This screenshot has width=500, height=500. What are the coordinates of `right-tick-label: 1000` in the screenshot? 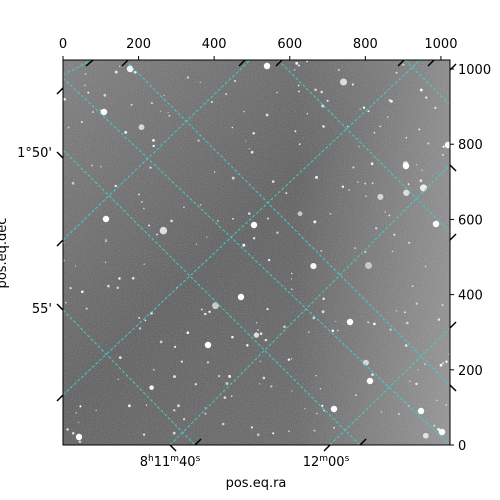 It's located at (474, 70).